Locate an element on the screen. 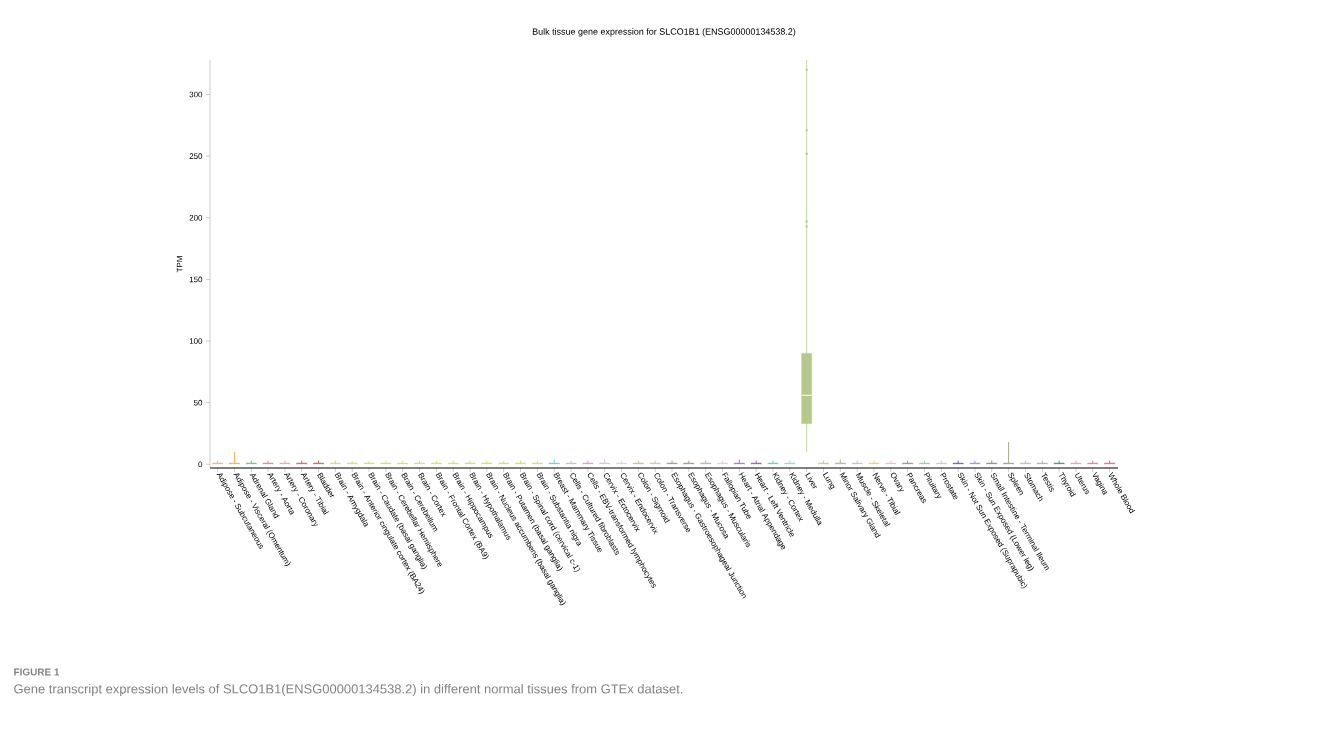 This screenshot has width=1325, height=731. caption: FIGURE 1 is located at coordinates (37, 672).